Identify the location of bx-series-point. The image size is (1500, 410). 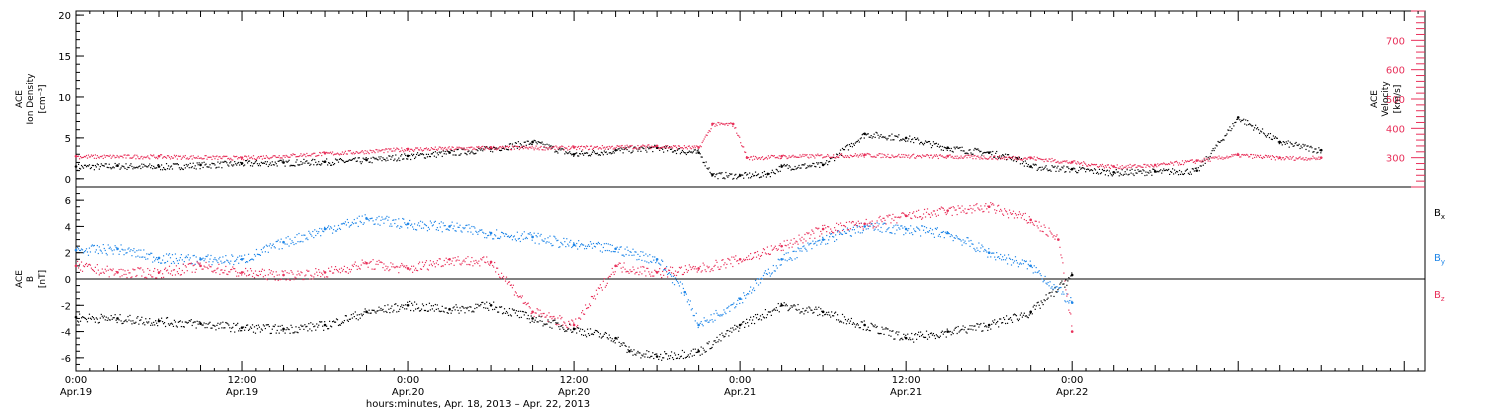
(532, 318).